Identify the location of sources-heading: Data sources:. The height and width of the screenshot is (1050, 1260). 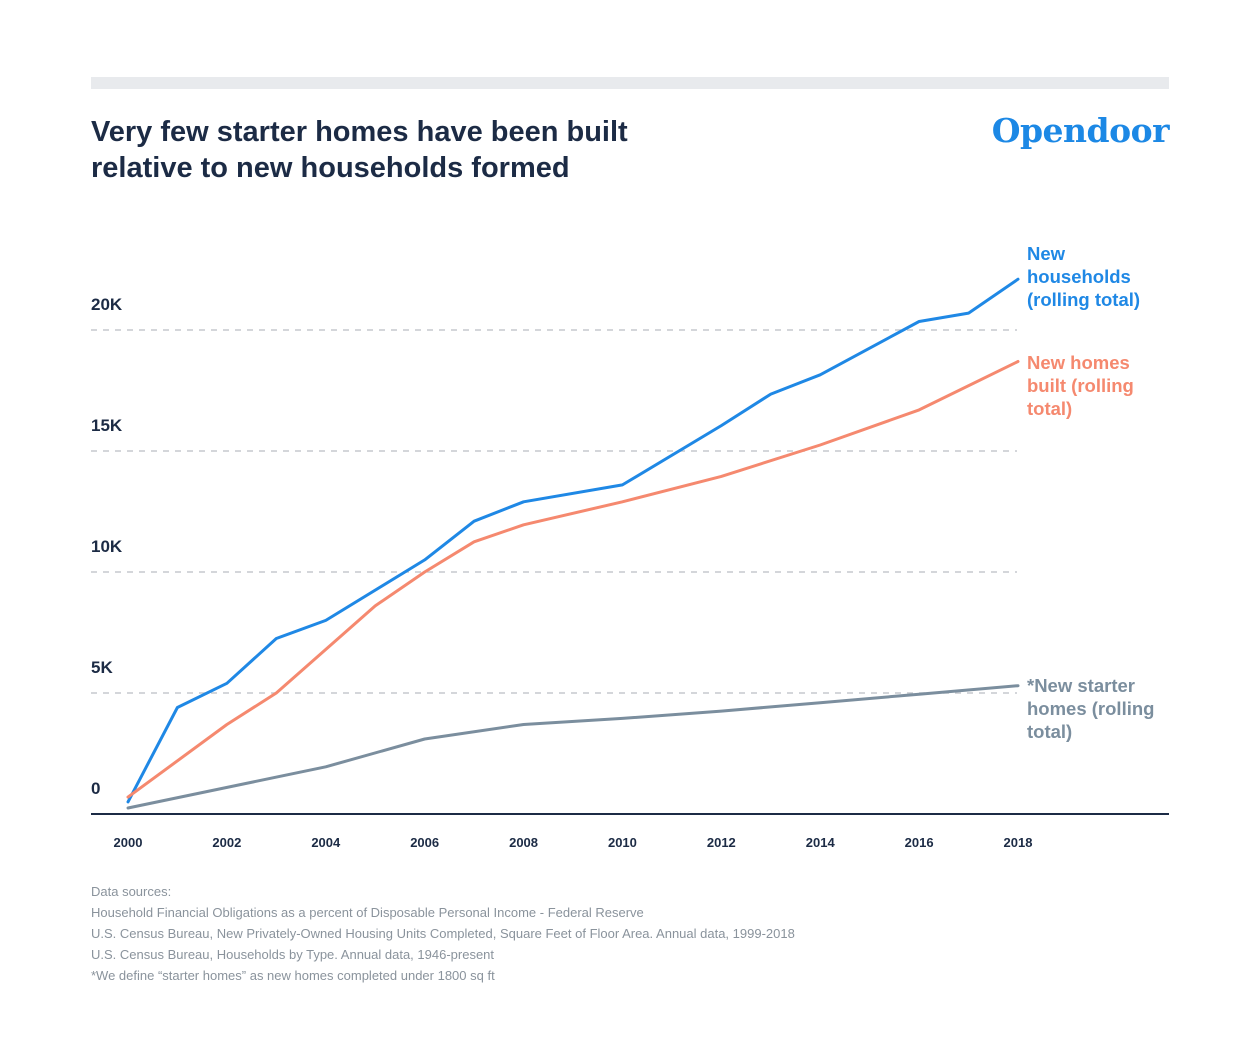
(131, 891).